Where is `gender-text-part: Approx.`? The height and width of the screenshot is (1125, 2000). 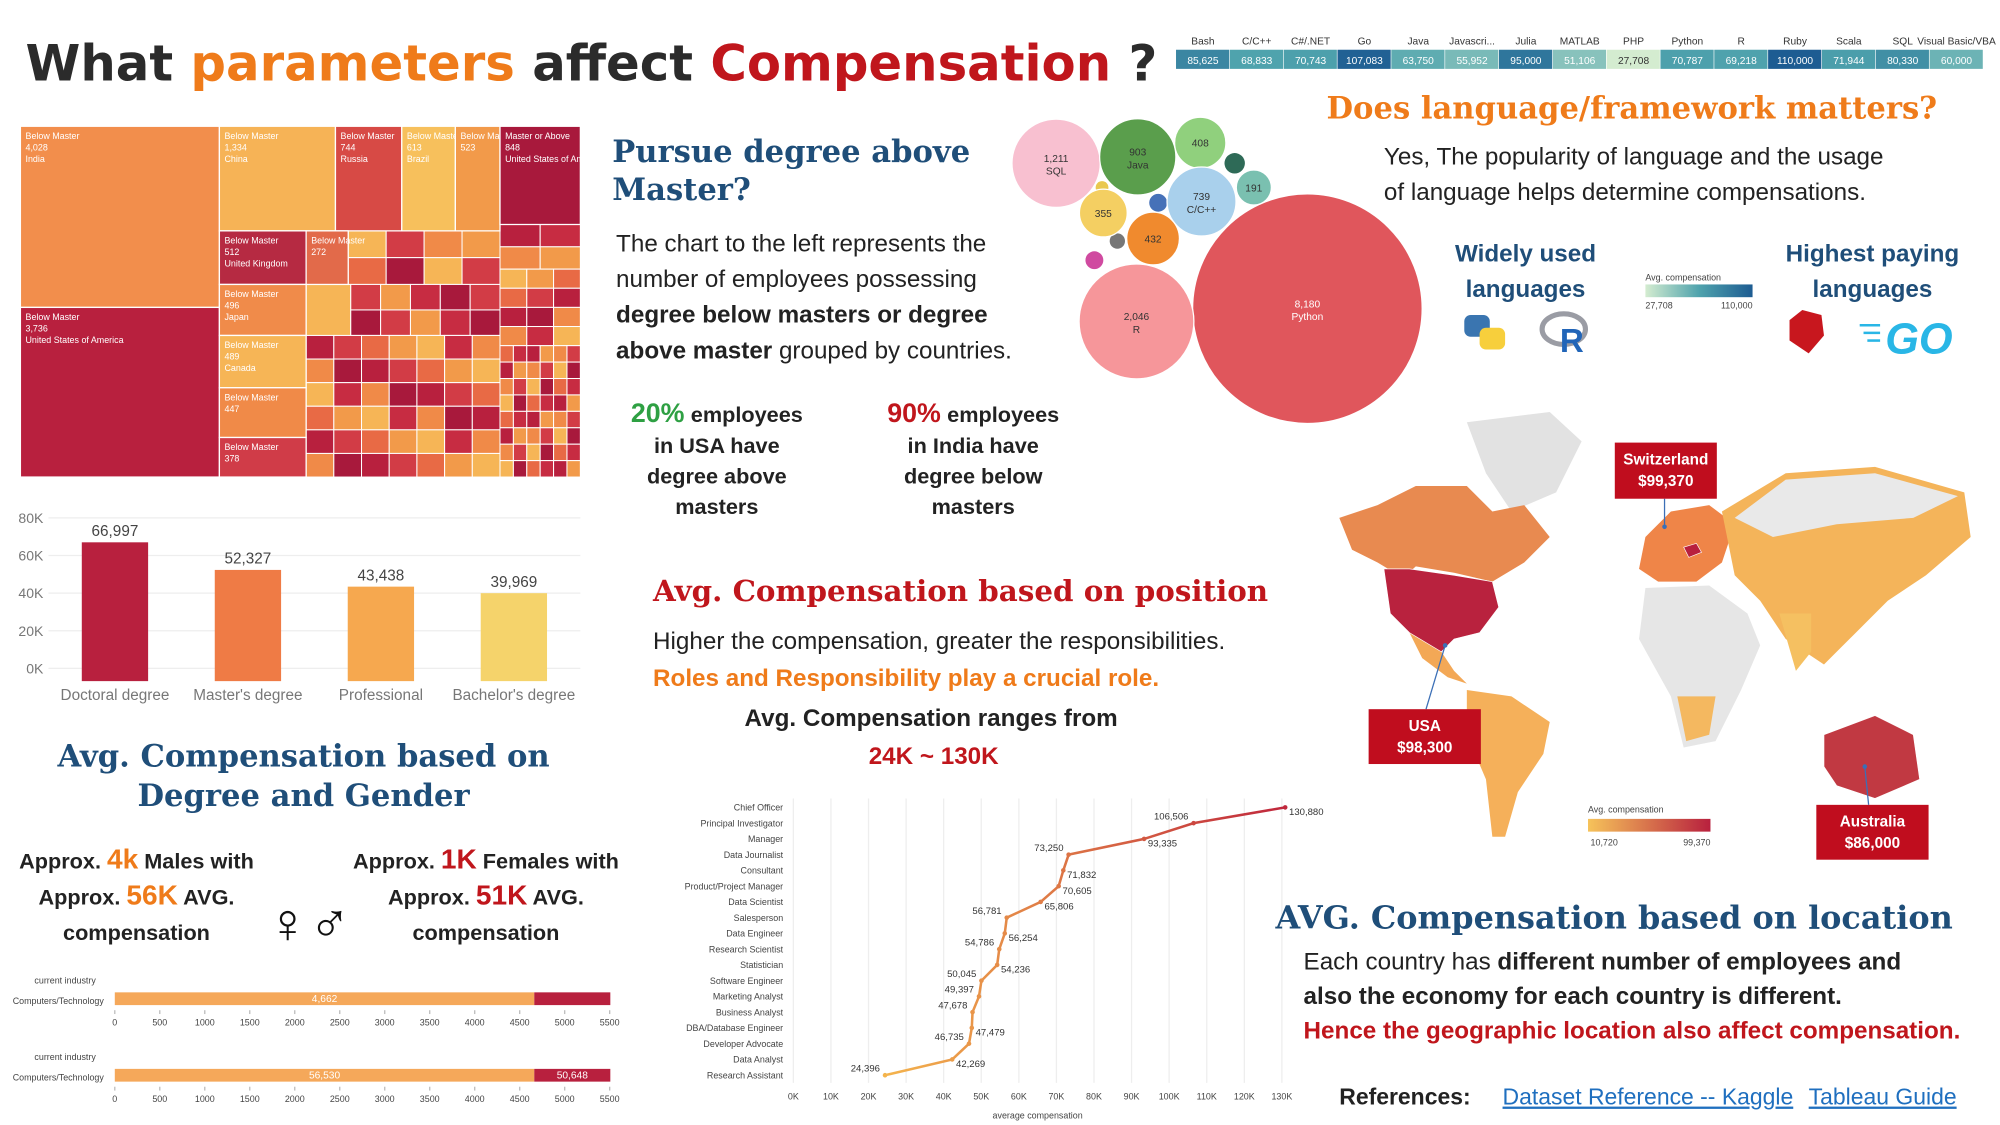 gender-text-part: Approx. is located at coordinates (63, 861).